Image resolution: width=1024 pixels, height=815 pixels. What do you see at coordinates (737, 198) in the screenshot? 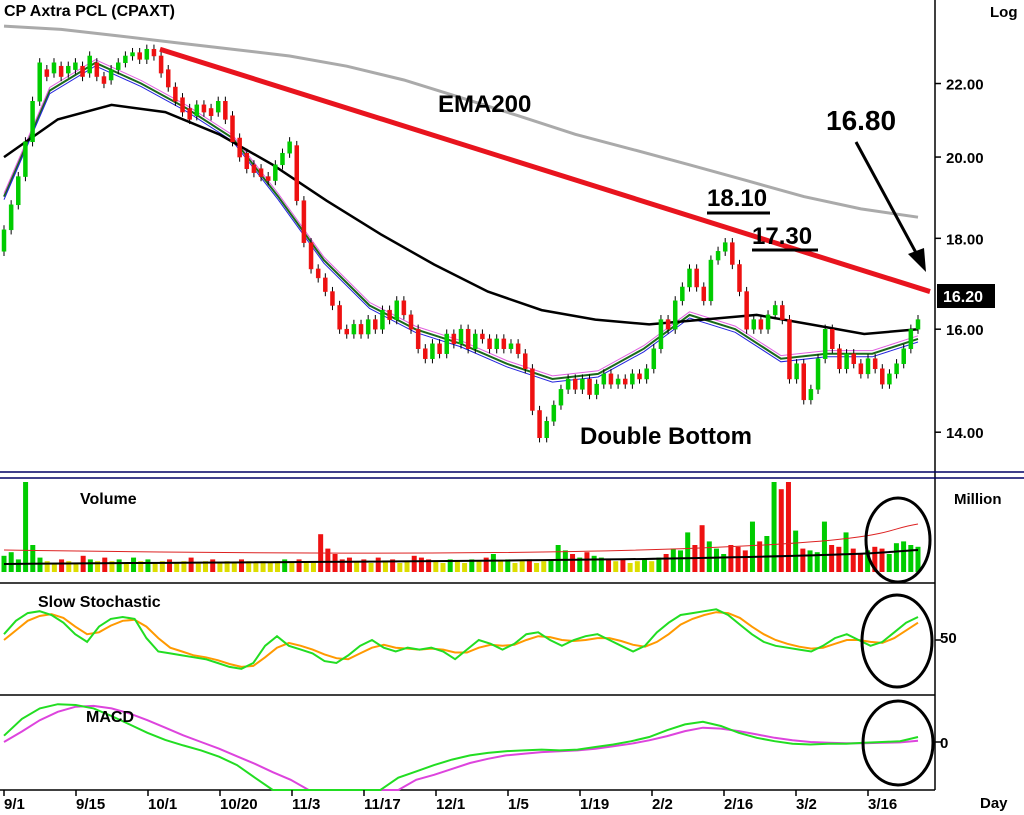
I see `left-peak-label: 18.10` at bounding box center [737, 198].